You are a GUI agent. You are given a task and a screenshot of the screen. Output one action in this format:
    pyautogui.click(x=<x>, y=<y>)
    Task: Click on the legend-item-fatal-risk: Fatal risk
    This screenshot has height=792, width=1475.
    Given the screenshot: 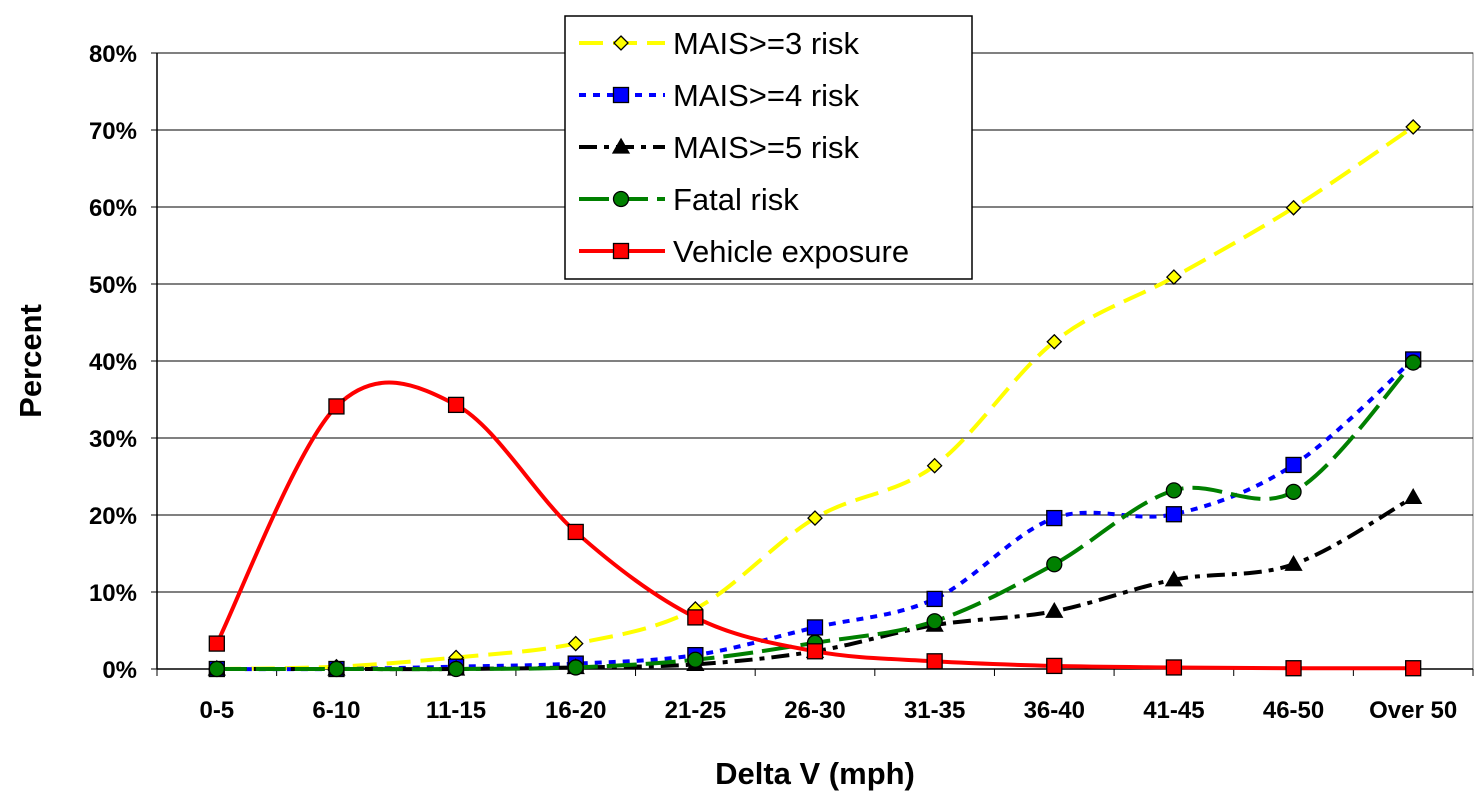 What is the action you would take?
    pyautogui.click(x=689, y=199)
    